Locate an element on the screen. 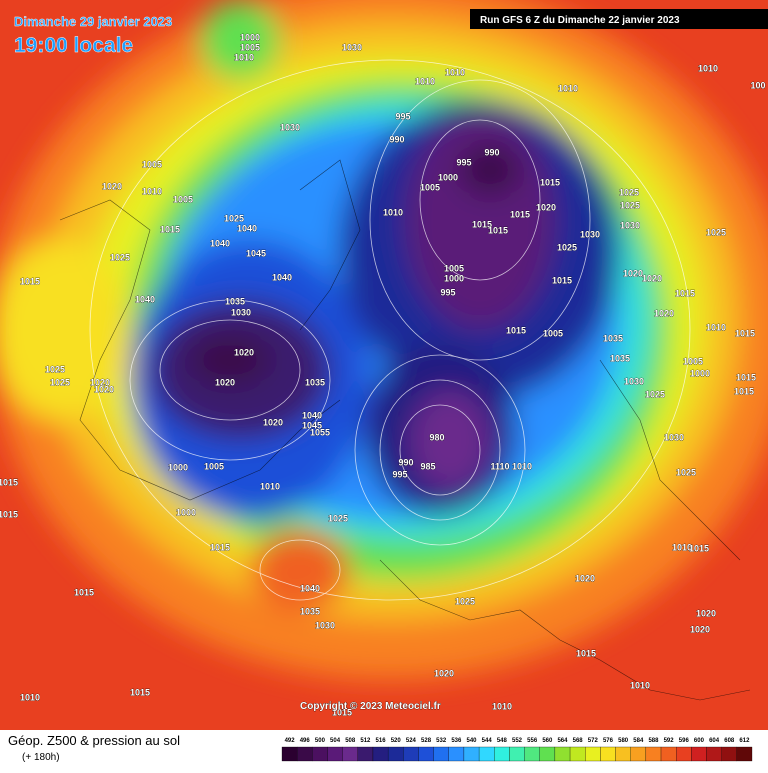 Image resolution: width=768 pixels, height=773 pixels. scale-label: 588 is located at coordinates (653, 741).